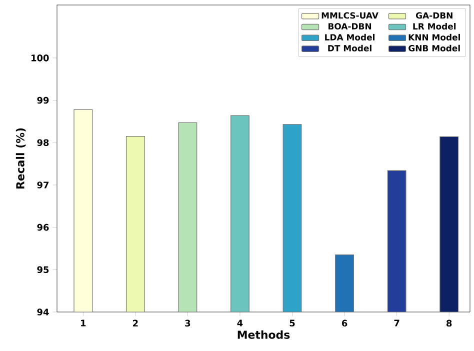 The height and width of the screenshot is (351, 474). Describe the element at coordinates (350, 26) in the screenshot. I see `legend-label: BOA-DBN` at that location.